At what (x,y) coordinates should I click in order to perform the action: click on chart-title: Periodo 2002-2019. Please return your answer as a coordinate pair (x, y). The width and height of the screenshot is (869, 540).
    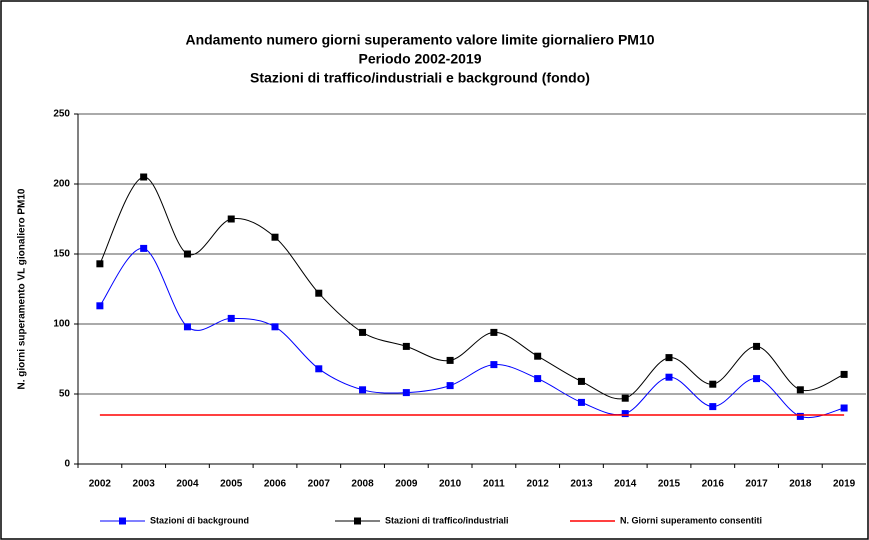
    Looking at the image, I should click on (420, 59).